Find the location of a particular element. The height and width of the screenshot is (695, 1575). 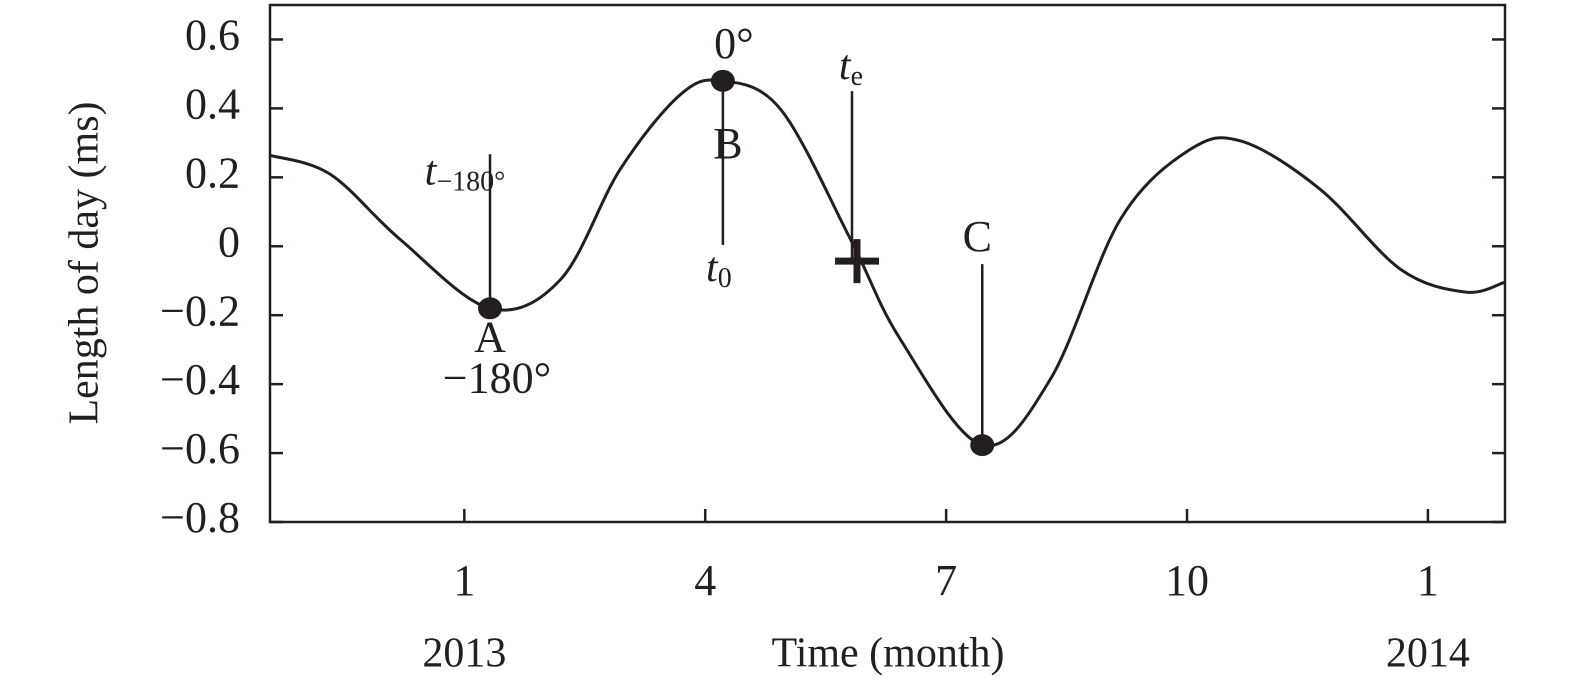

y-tick-label: 0.4 is located at coordinates (212, 103).